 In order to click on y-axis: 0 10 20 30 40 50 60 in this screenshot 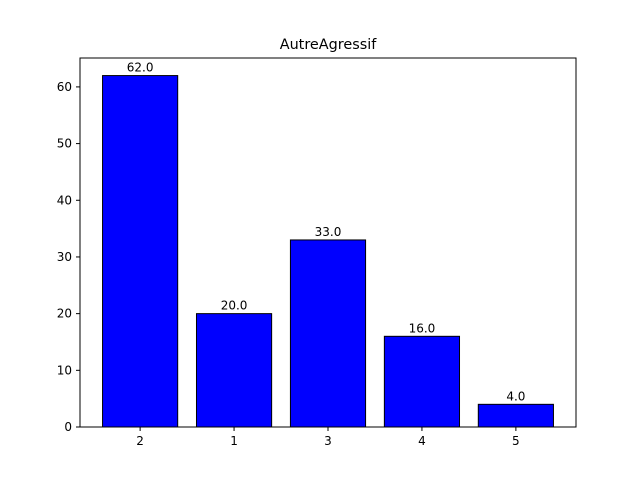, I will do `click(68, 257)`.